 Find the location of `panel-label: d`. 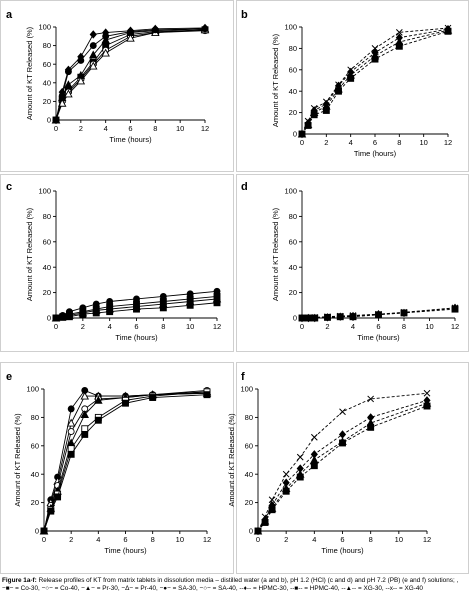

panel-label: d is located at coordinates (244, 187).